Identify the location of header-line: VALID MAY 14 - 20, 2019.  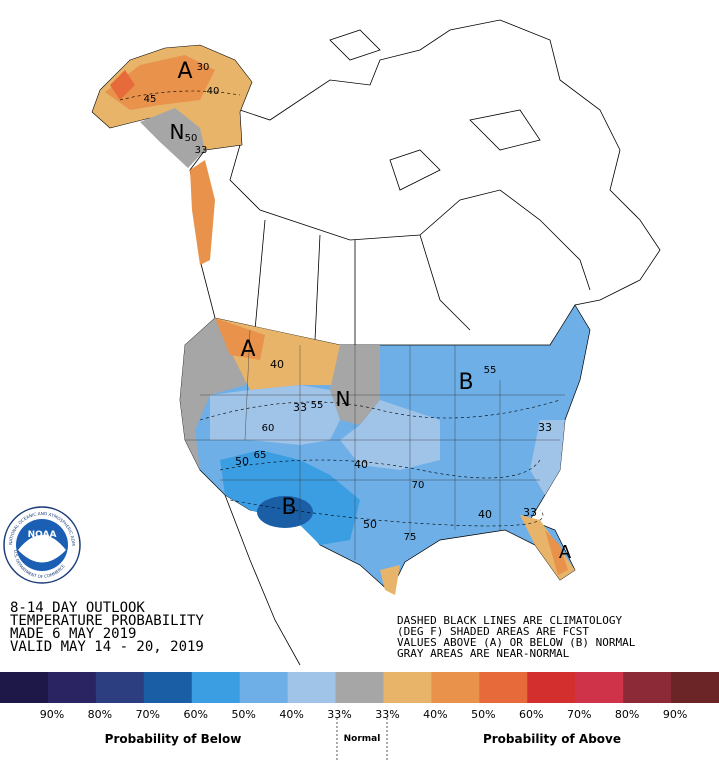
(107, 647).